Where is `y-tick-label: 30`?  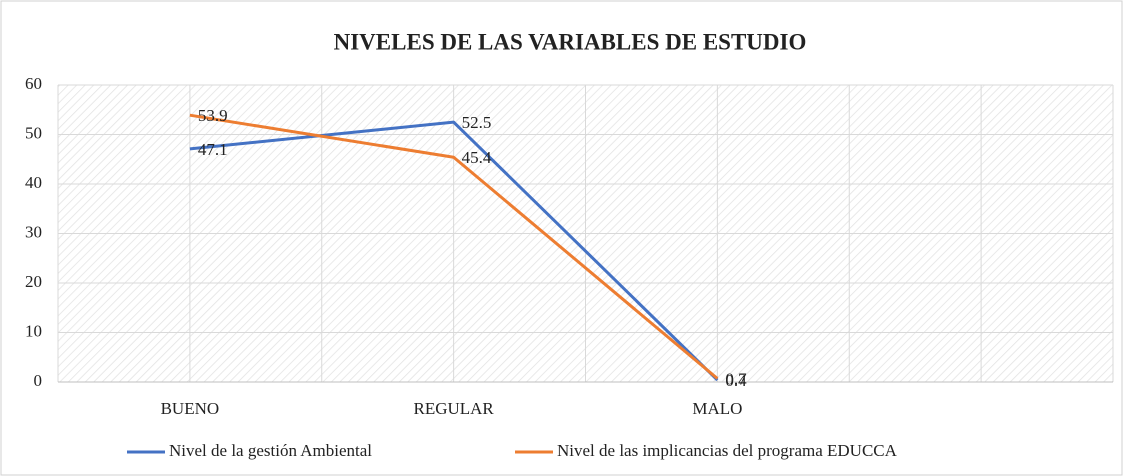 y-tick-label: 30 is located at coordinates (33, 231).